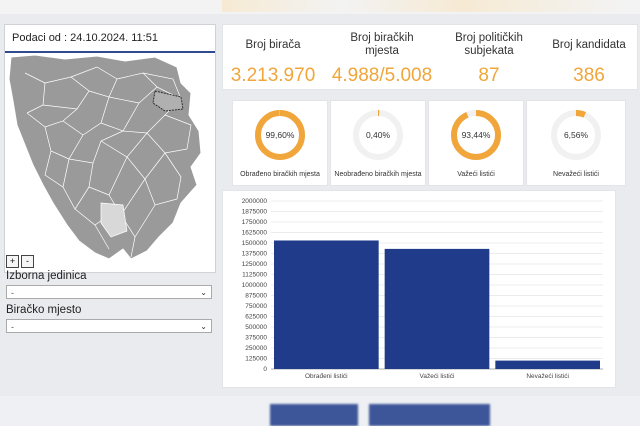  I want to click on y-tick-label: 1375000, so click(255, 254).